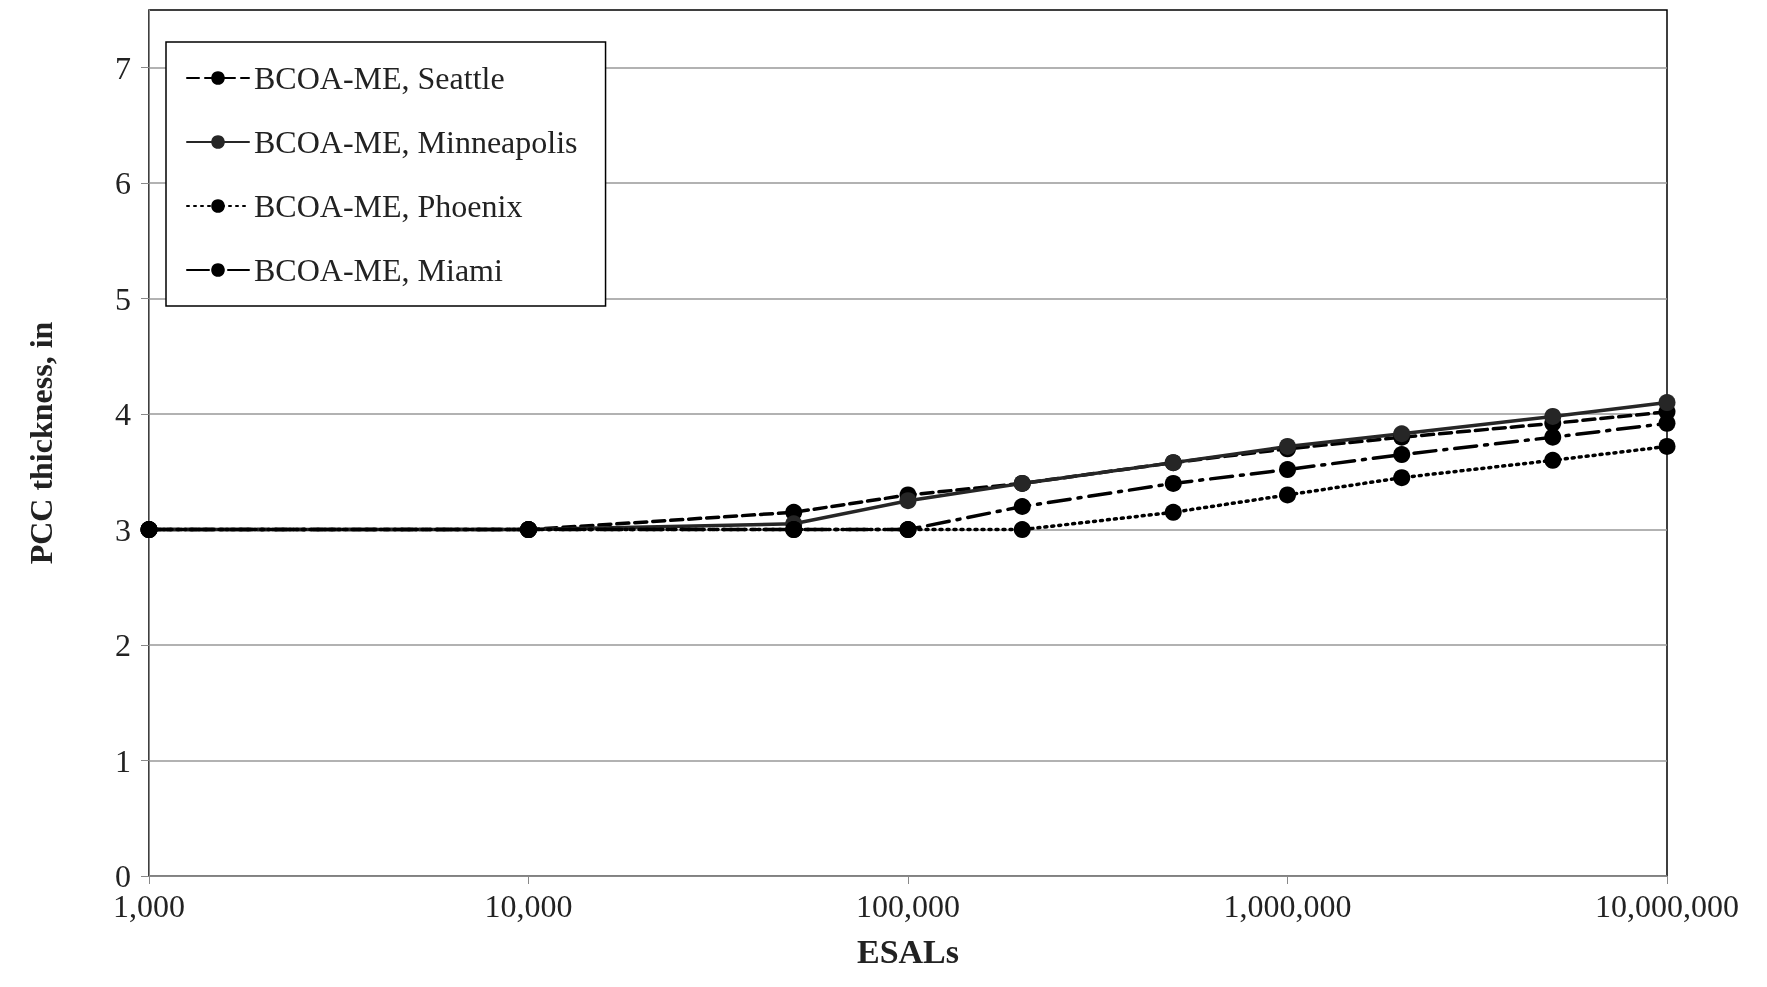 The width and height of the screenshot is (1767, 987). Describe the element at coordinates (123, 67) in the screenshot. I see `y-tick-label: 7` at that location.